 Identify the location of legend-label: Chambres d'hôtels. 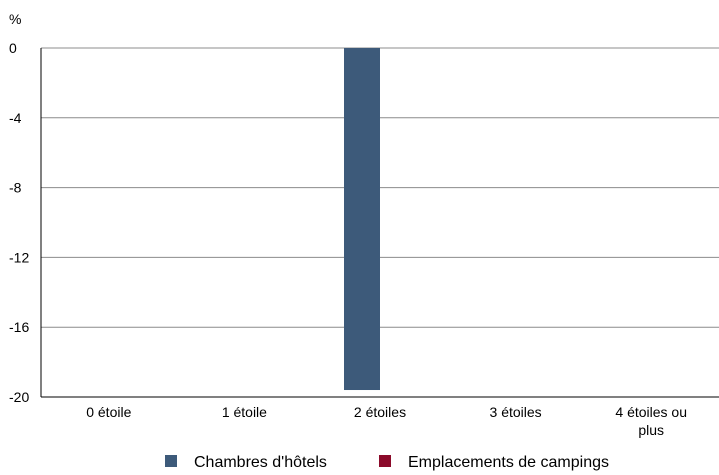
(260, 462).